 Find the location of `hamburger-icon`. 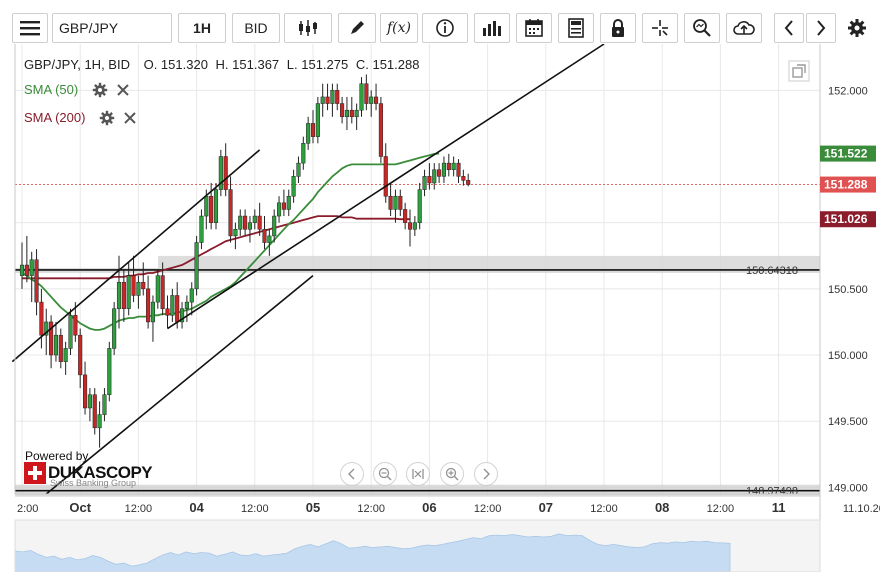

hamburger-icon is located at coordinates (30, 28).